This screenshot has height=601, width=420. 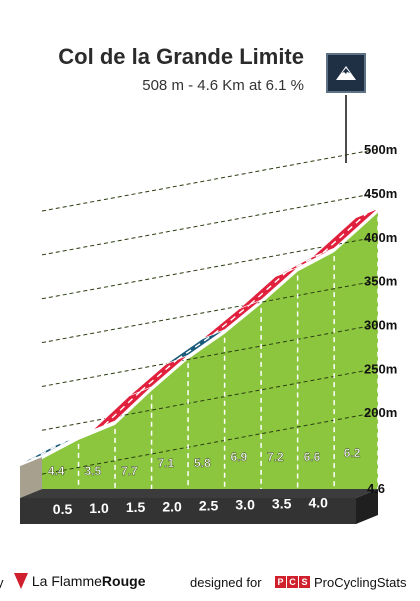 What do you see at coordinates (123, 581) in the screenshot?
I see `brand-suffix: Rouge` at bounding box center [123, 581].